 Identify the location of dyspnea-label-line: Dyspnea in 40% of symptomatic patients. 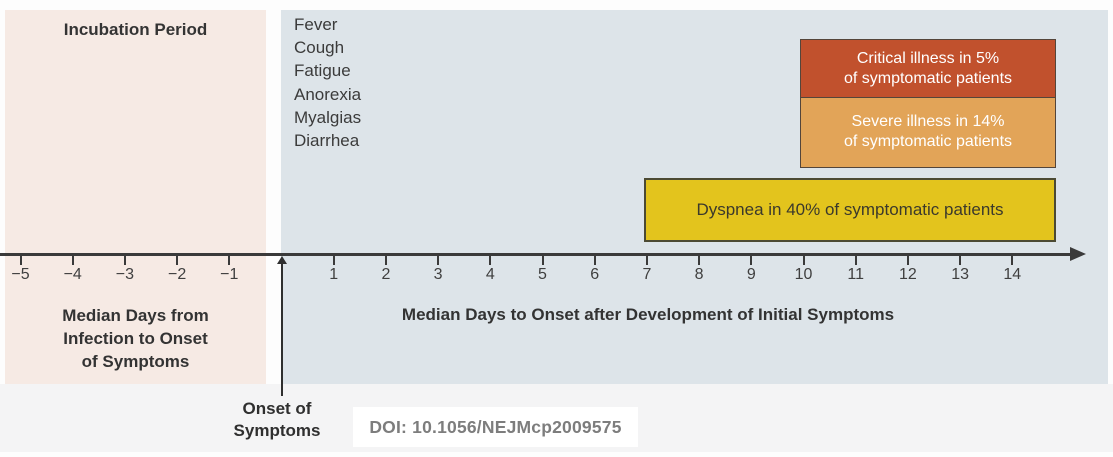
(850, 209).